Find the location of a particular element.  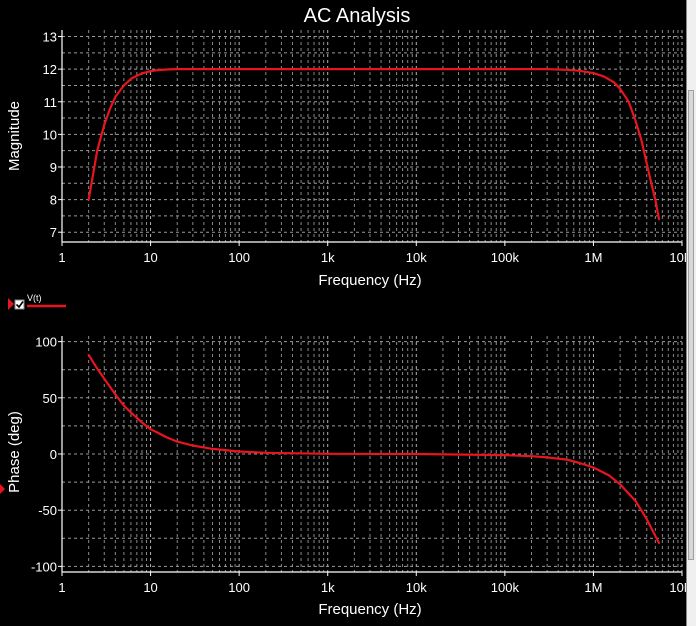

magnitude-x-axis-label: Frequency (Hz) is located at coordinates (369, 280).